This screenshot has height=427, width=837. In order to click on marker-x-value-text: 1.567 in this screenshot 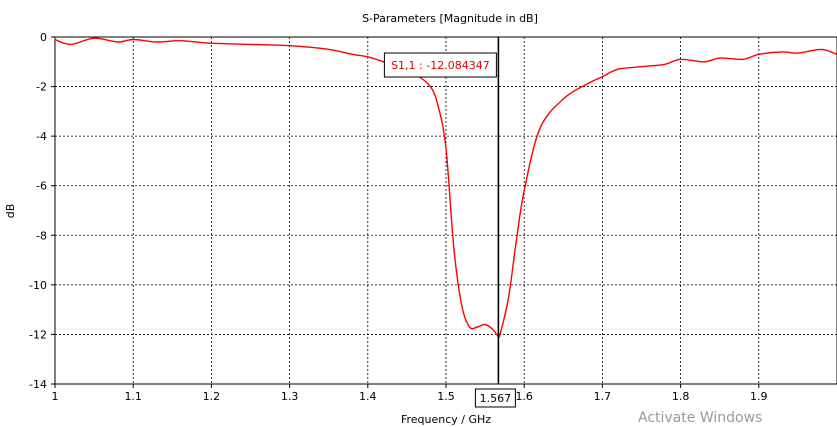, I will do `click(496, 398)`.